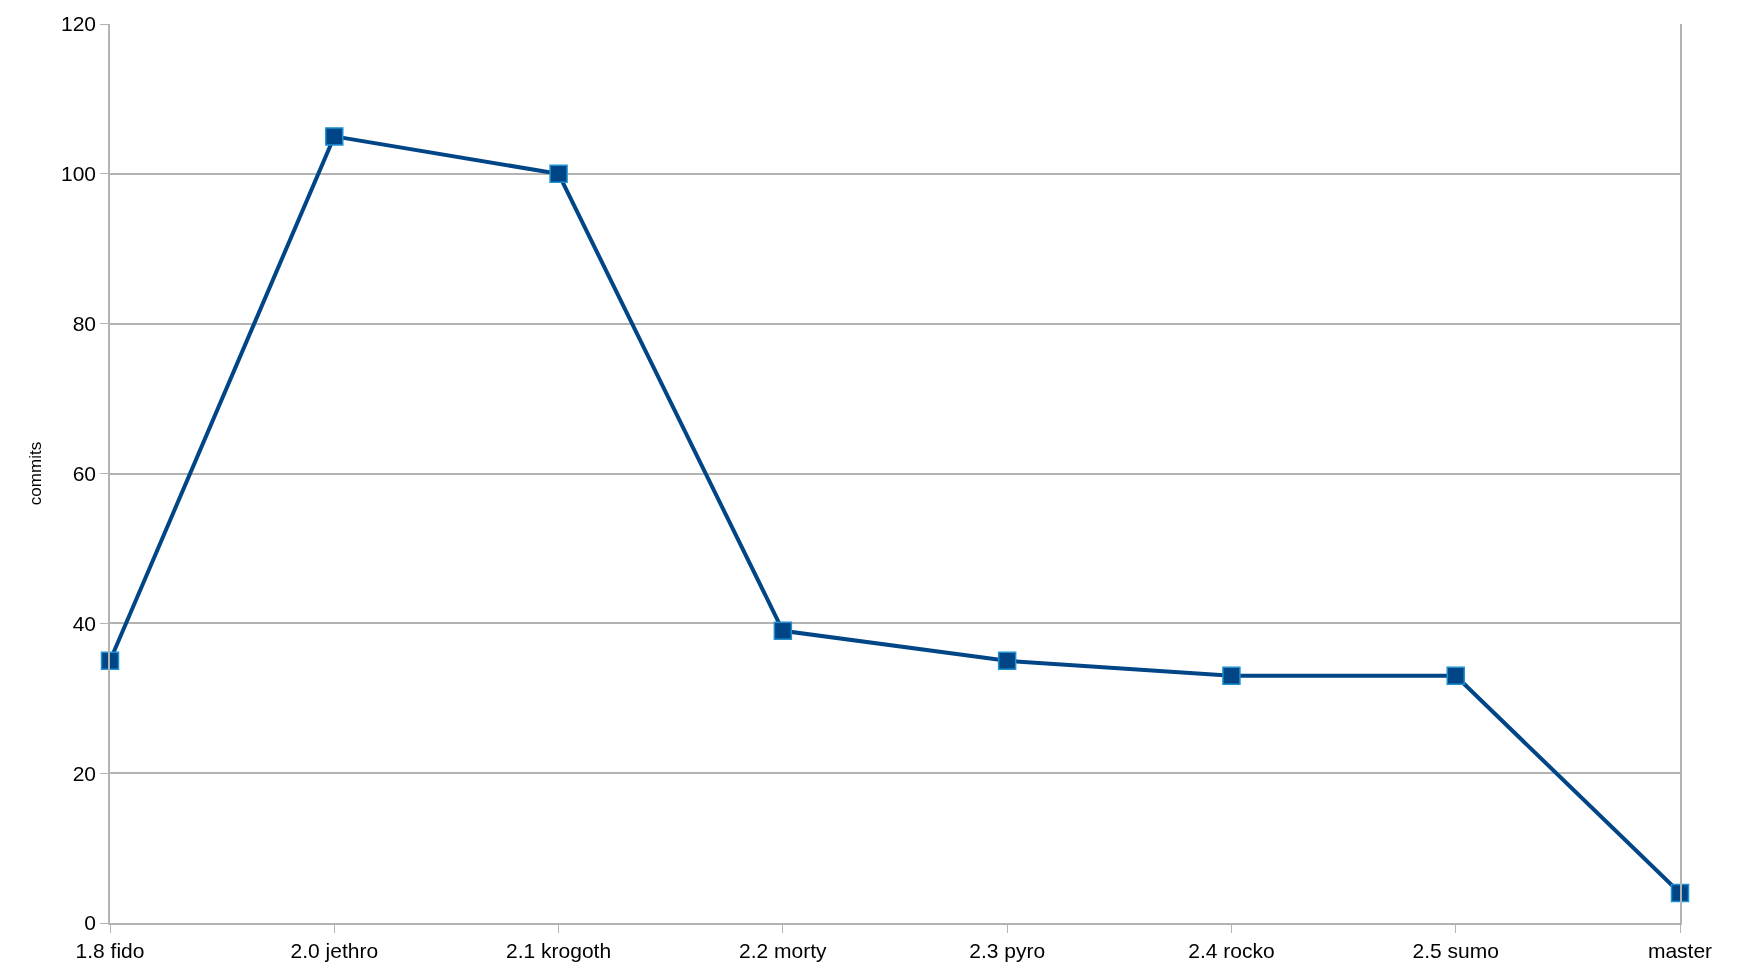 The height and width of the screenshot is (974, 1738). I want to click on y-tick-label: 0, so click(90, 923).